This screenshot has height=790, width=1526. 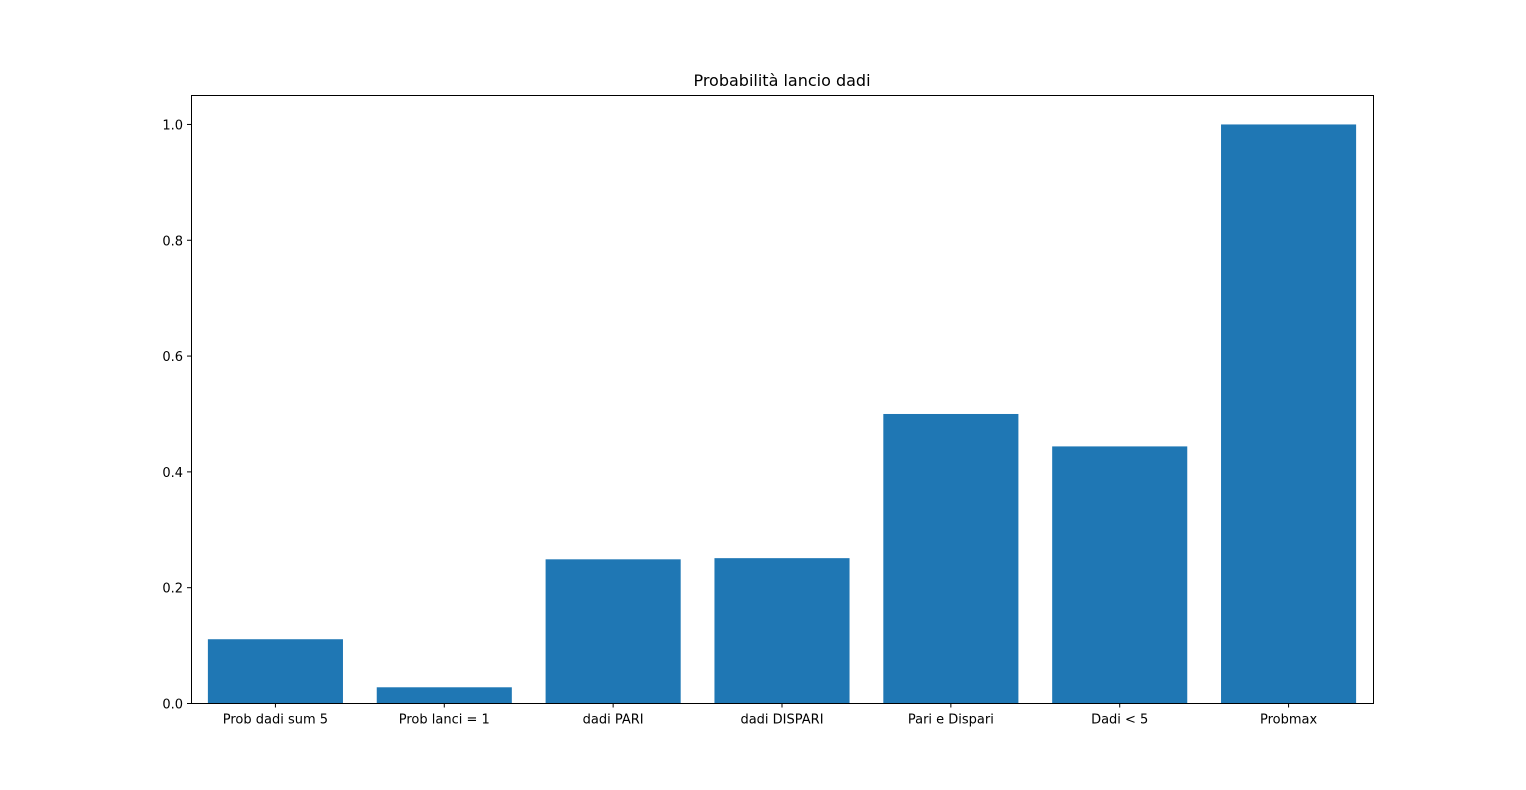 I want to click on x-tick-label-2: dadi PARI, so click(x=613, y=720).